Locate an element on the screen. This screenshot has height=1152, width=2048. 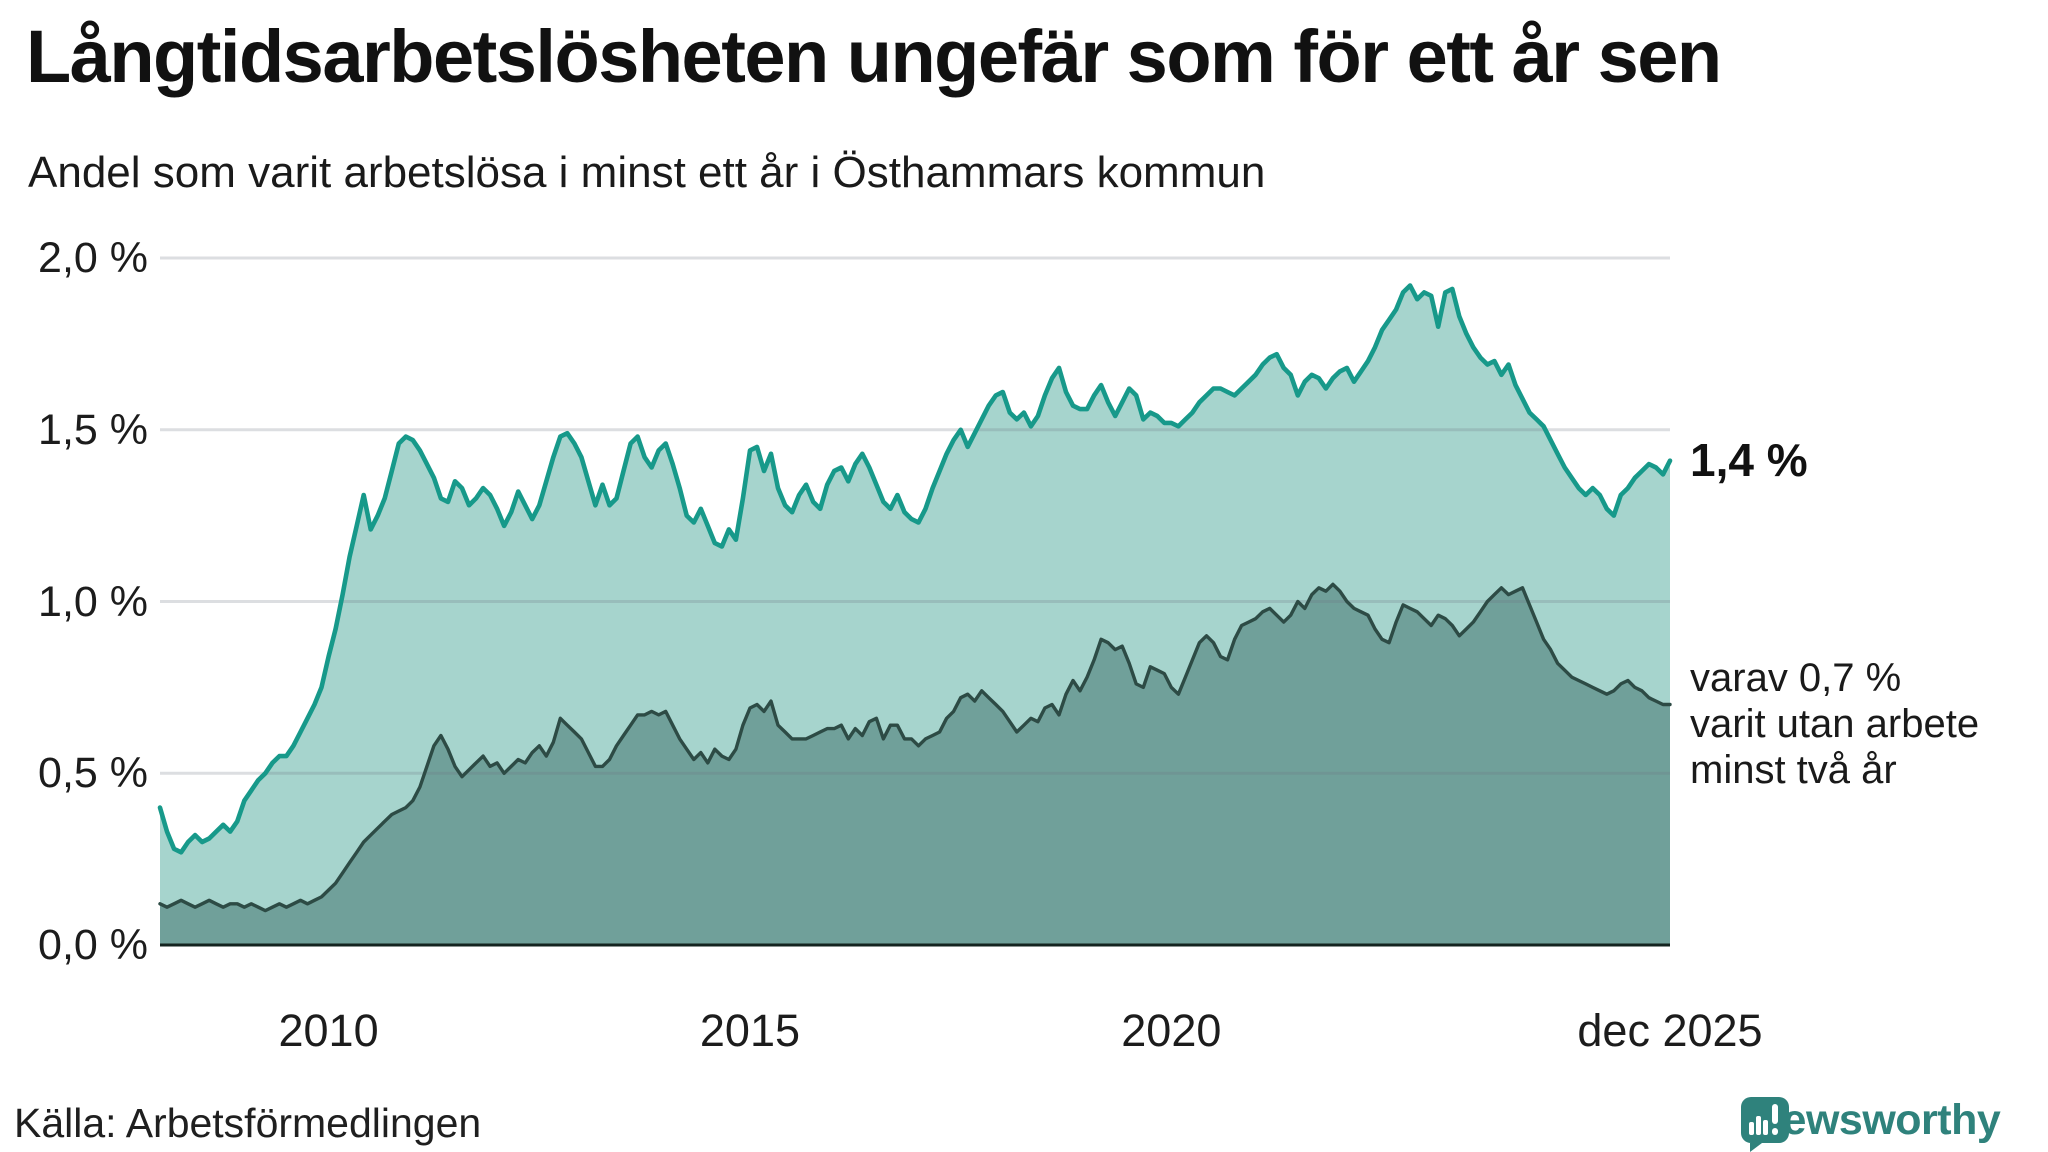
bar-chart-glyph is located at coordinates (1763, 1119).